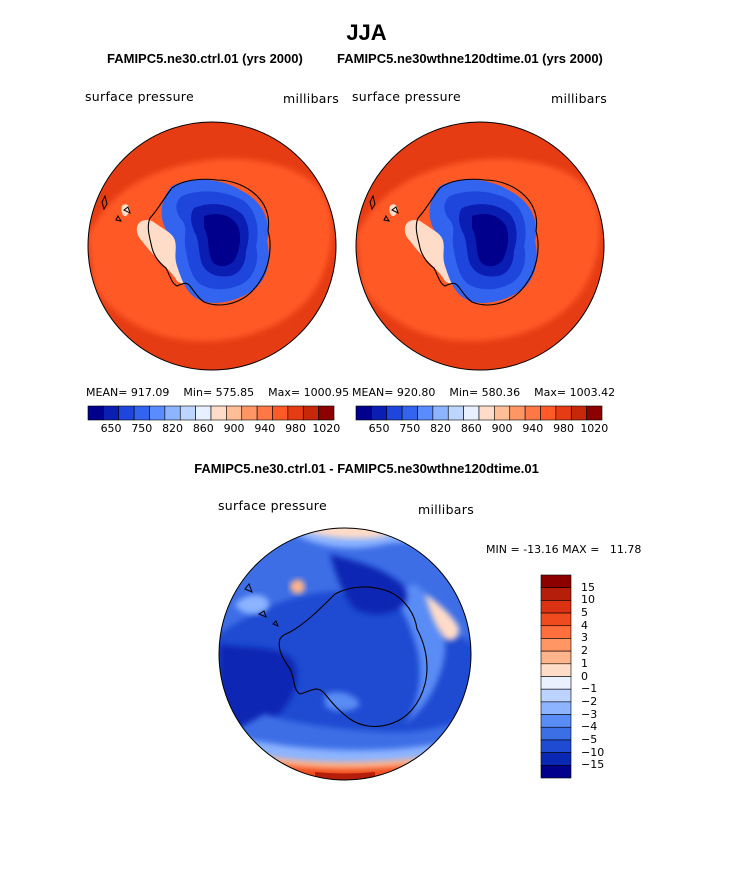 This screenshot has width=733, height=882. What do you see at coordinates (584, 625) in the screenshot?
I see `diff-colorbar-tick-label: 4` at bounding box center [584, 625].